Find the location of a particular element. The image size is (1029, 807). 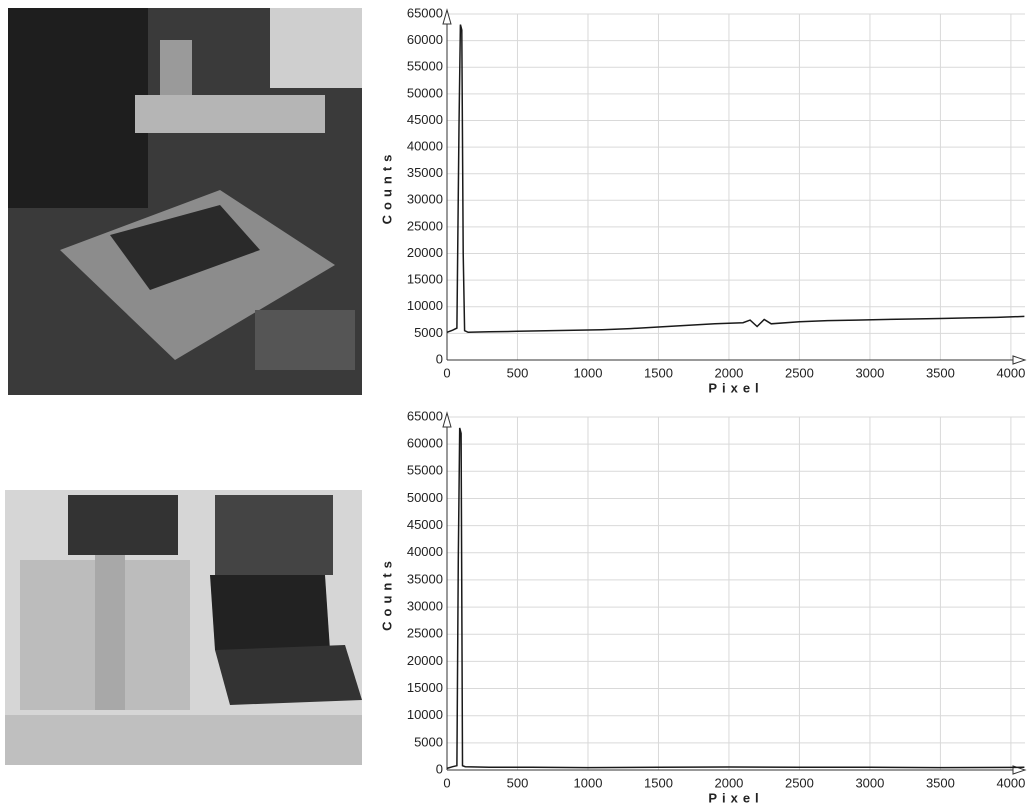

photo-lab is located at coordinates (183, 627).